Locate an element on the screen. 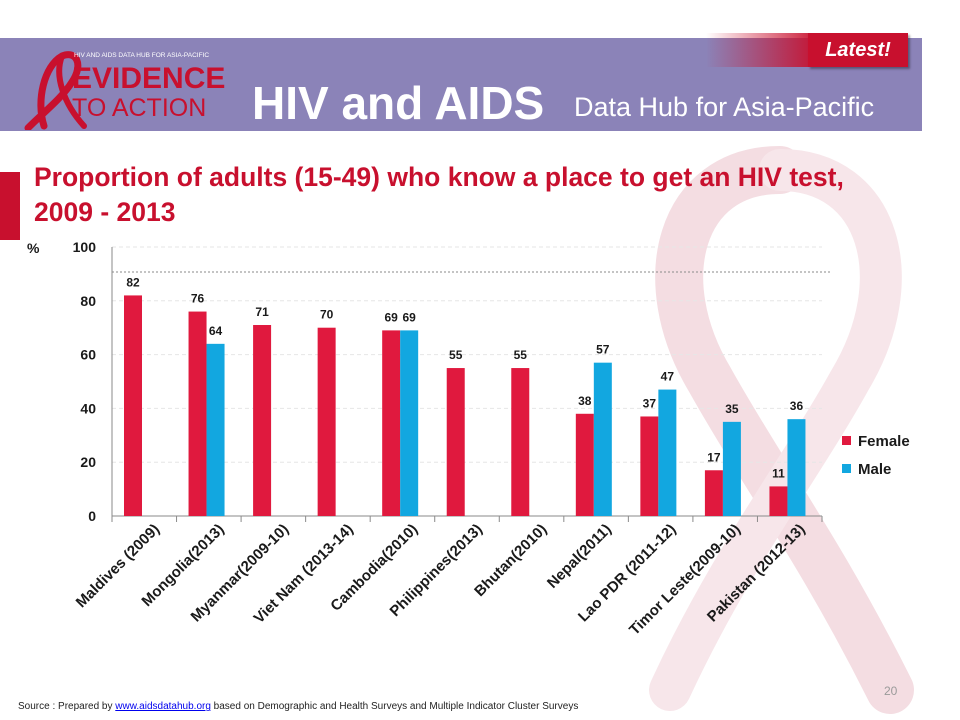 The image size is (960, 720). source-prefix: Source : Prepared by is located at coordinates (67, 706).